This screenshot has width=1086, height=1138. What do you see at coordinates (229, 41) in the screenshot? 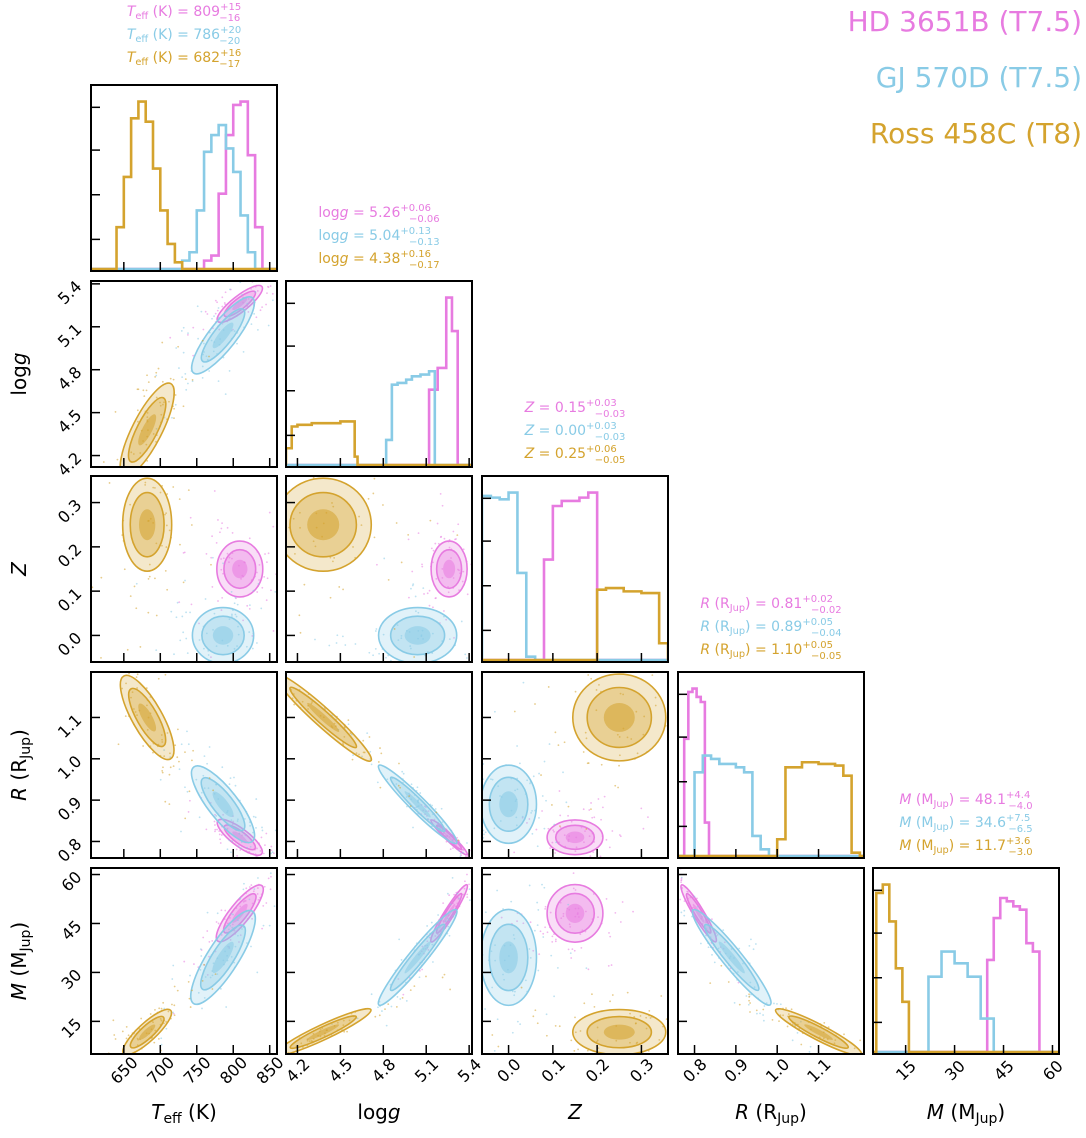
I see `summary-lower-error: −20` at bounding box center [229, 41].